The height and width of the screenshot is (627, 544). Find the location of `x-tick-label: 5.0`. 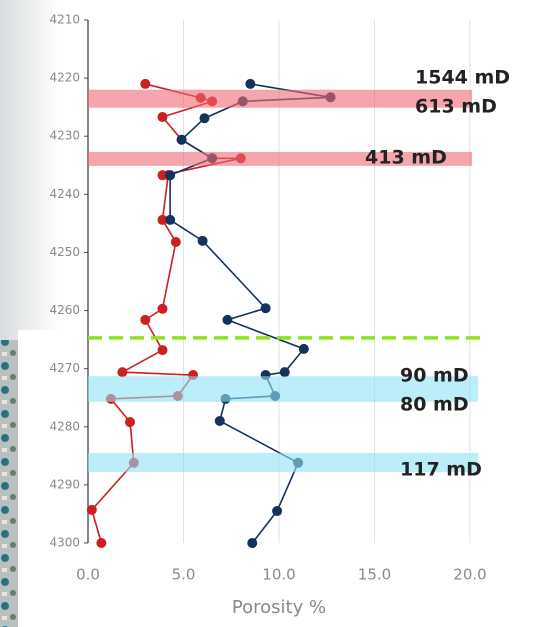

x-tick-label: 5.0 is located at coordinates (184, 575).